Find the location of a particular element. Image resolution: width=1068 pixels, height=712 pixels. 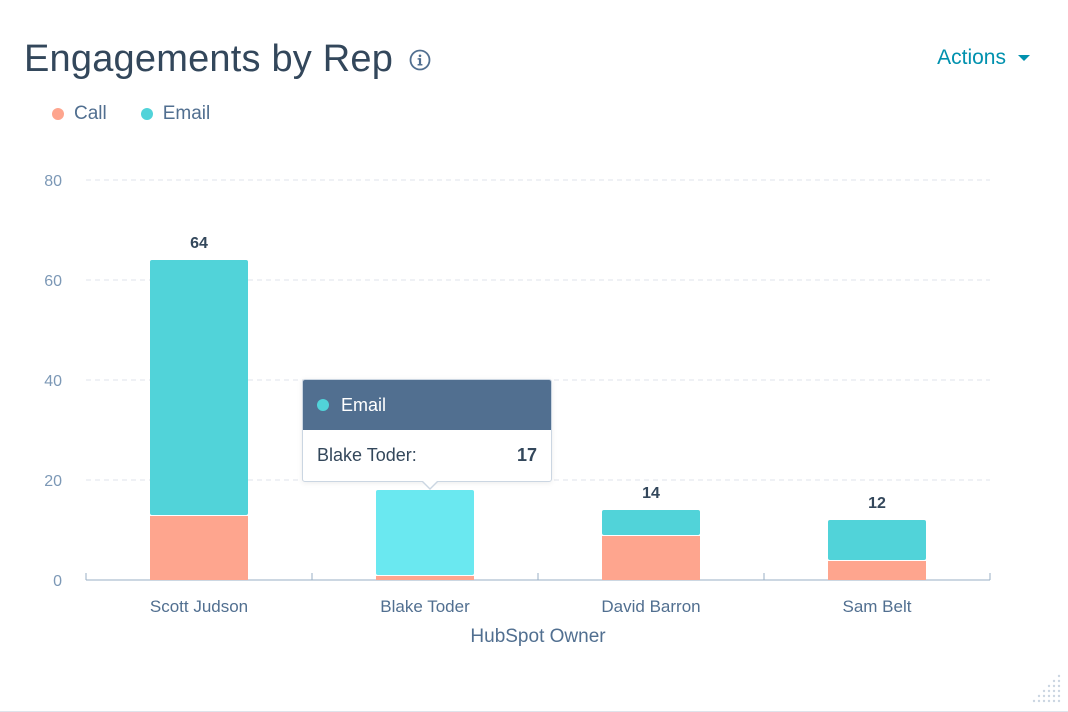

x-category-label: Sam Belt is located at coordinates (877, 606).